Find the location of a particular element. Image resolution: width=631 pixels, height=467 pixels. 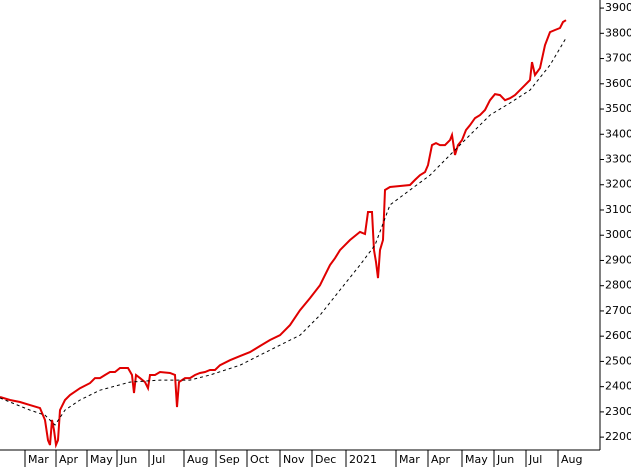

x-tick-label: 2021 is located at coordinates (363, 459).